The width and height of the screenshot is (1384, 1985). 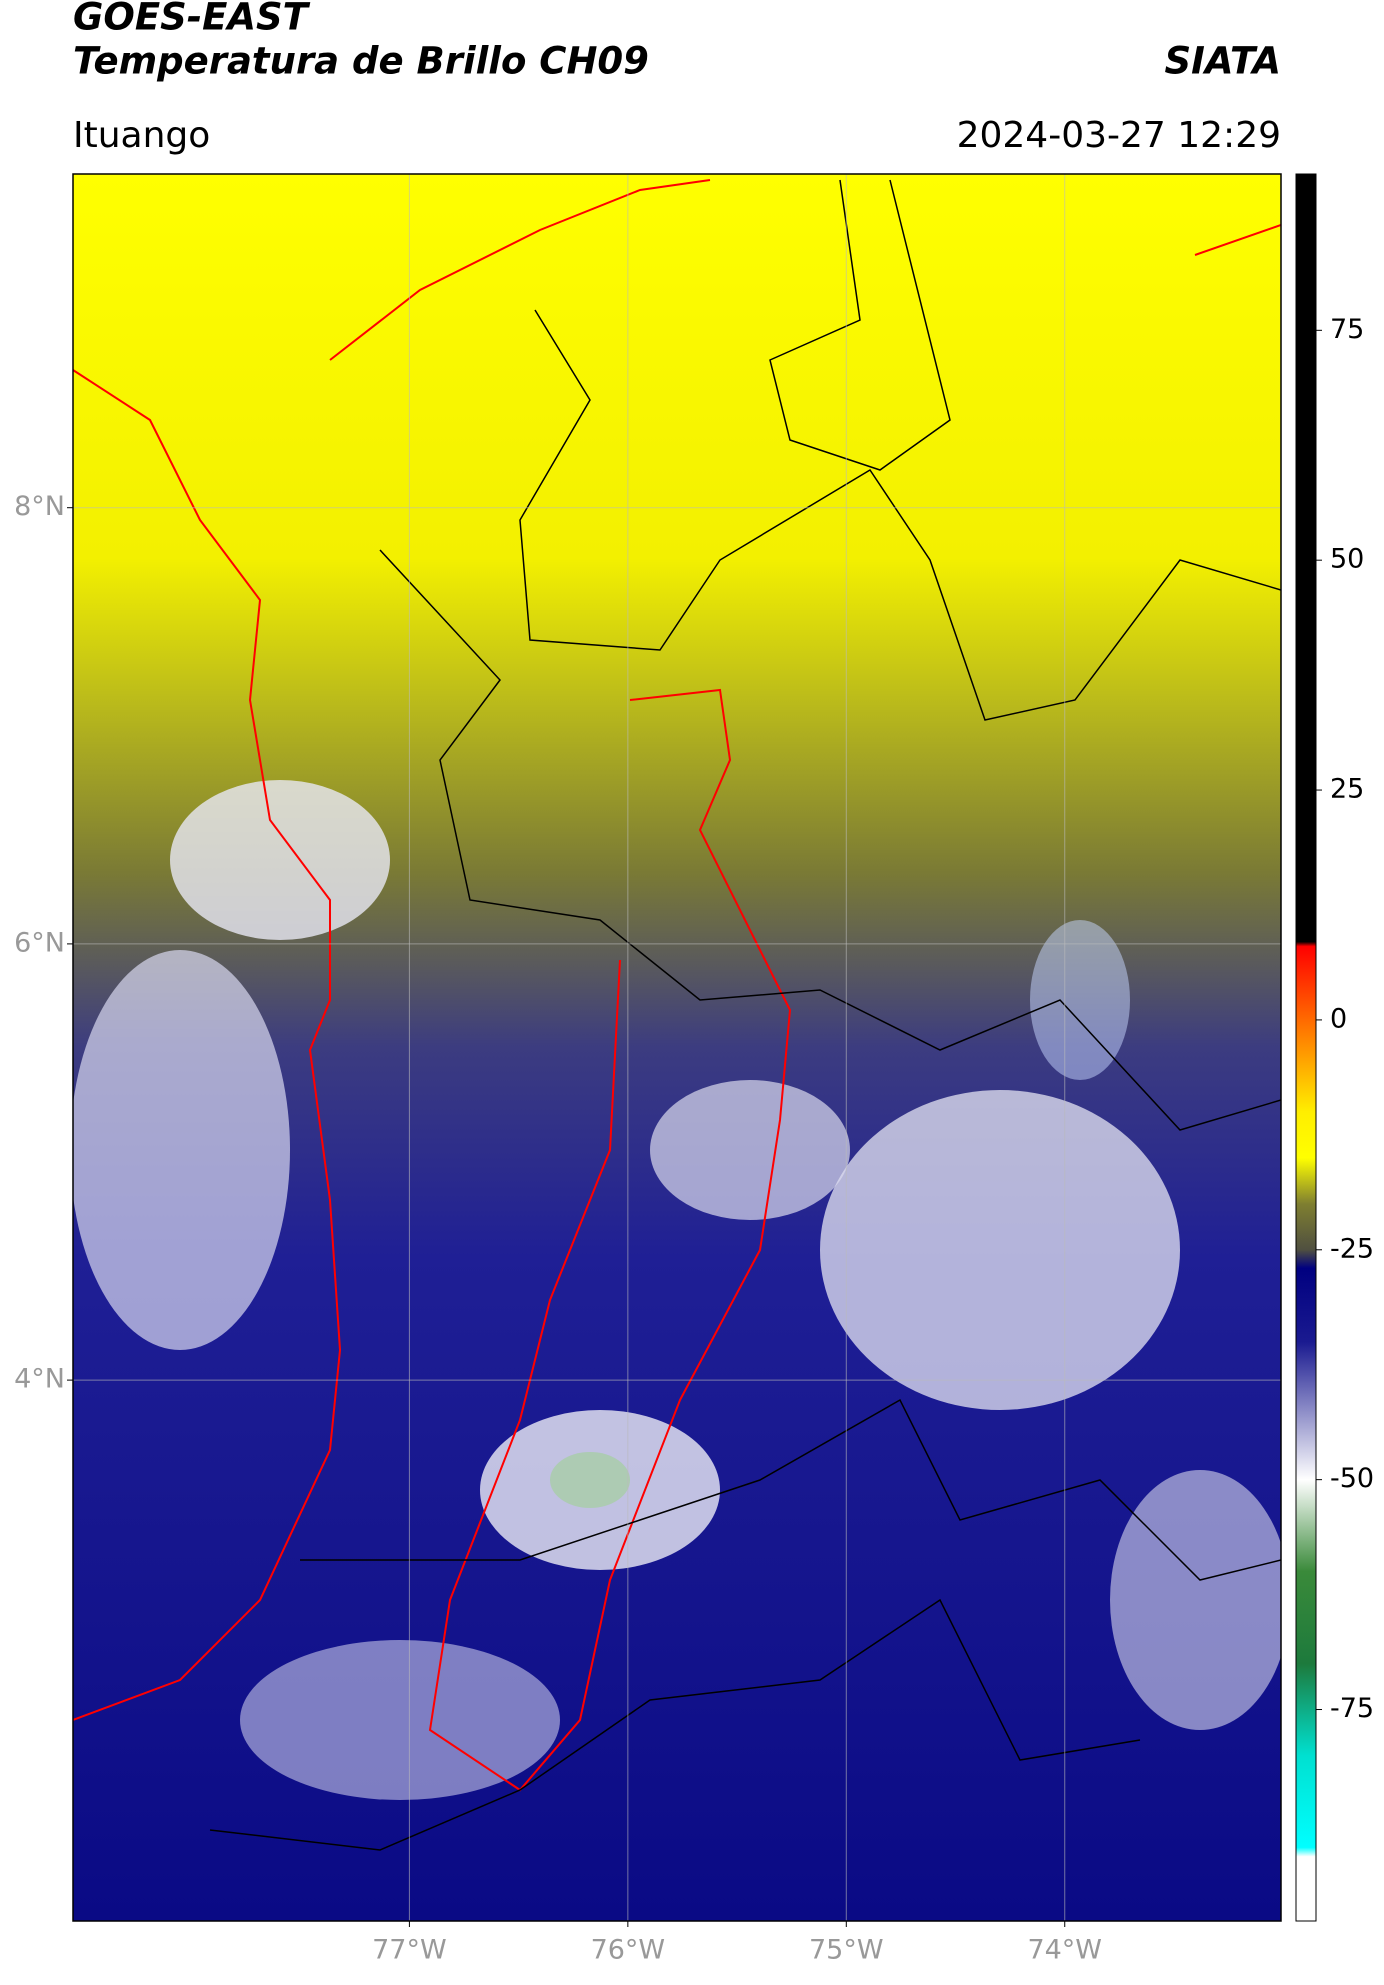 What do you see at coordinates (846, 1950) in the screenshot?
I see `x-tick-label: 75°W` at bounding box center [846, 1950].